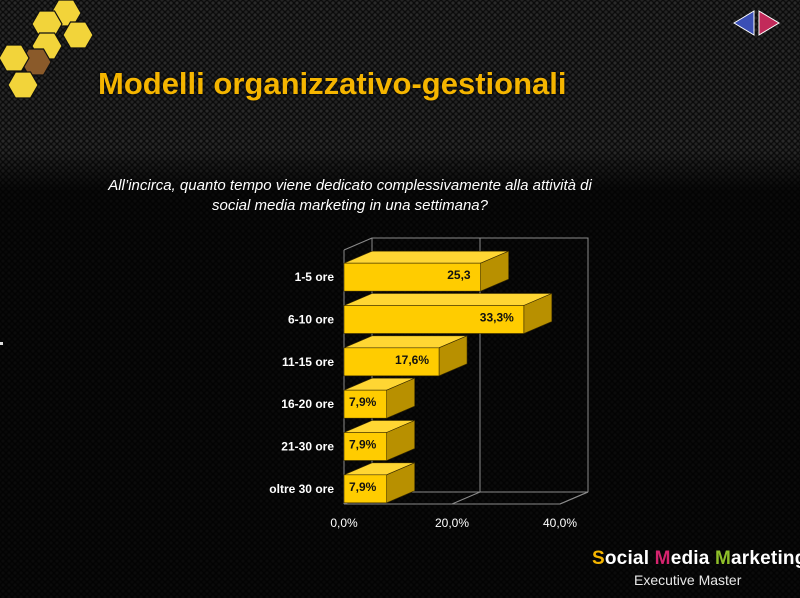  What do you see at coordinates (307, 404) in the screenshot?
I see `category-label: 16-20 ore` at bounding box center [307, 404].